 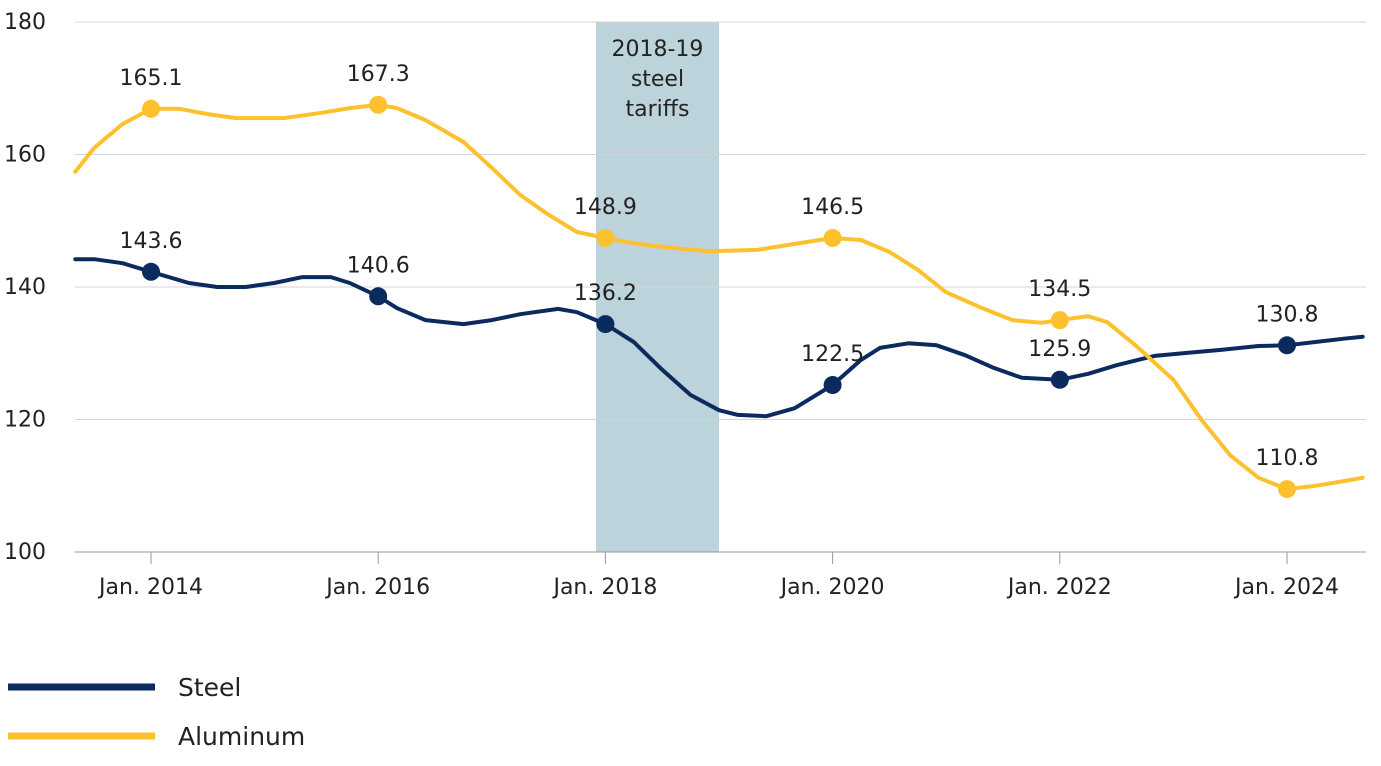 I want to click on aluminum-data-label: 148.9, so click(x=605, y=207).